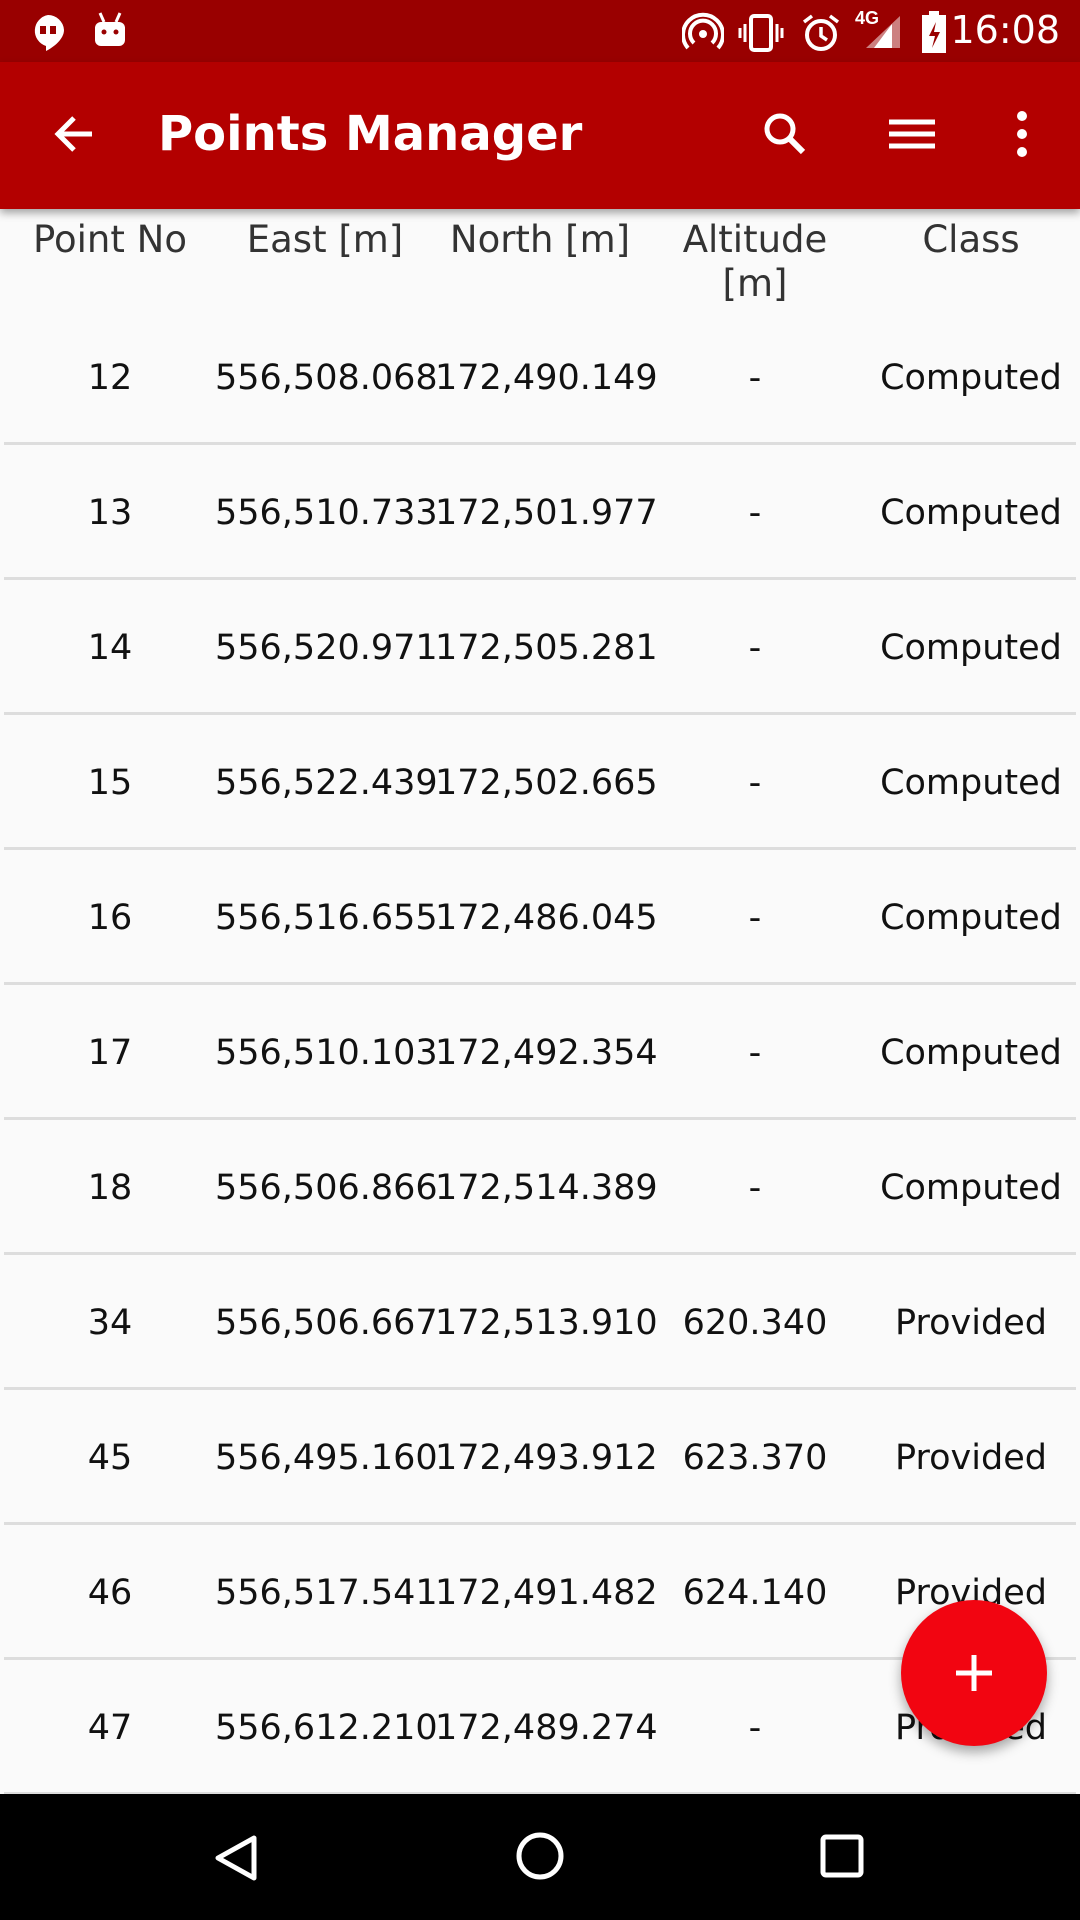 The width and height of the screenshot is (1080, 1920). I want to click on cell-north: 172,513.910, so click(546, 1323).